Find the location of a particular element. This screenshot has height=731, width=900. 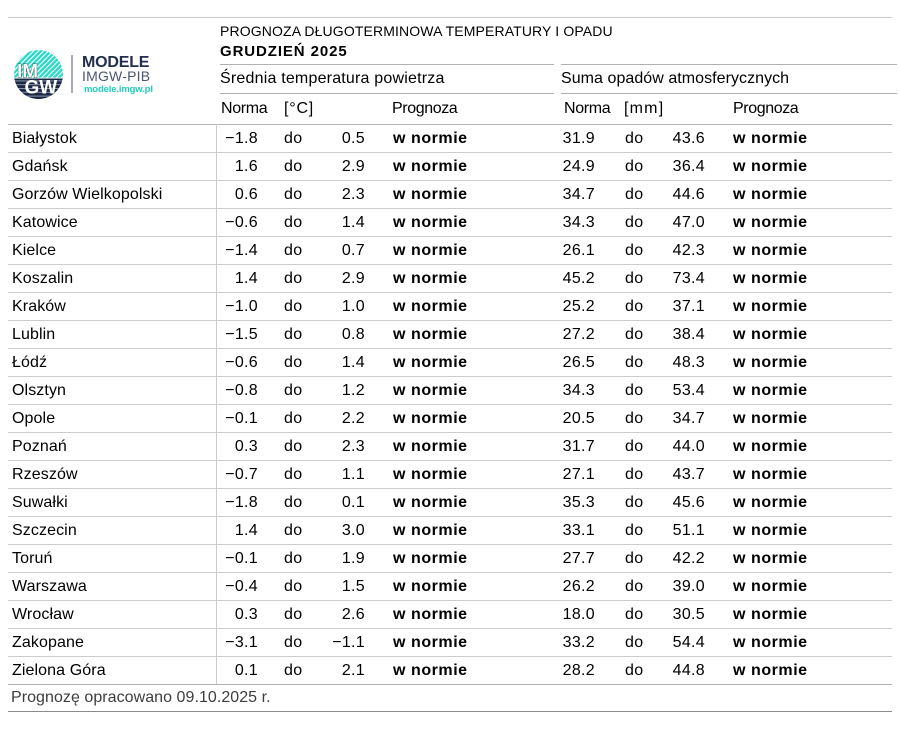

svg-text: GW is located at coordinates (41, 88).